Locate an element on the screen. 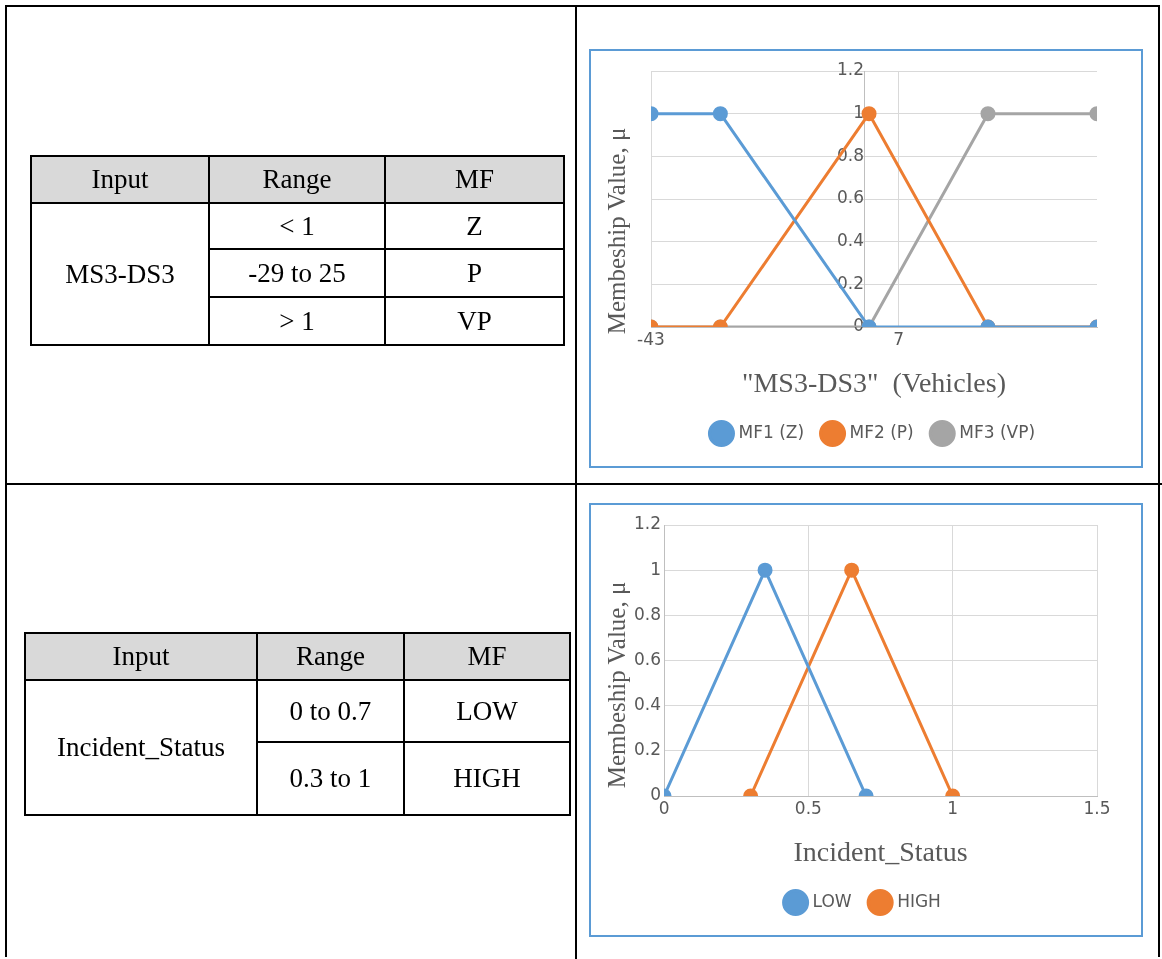  x-tick-label: 1 is located at coordinates (953, 807).